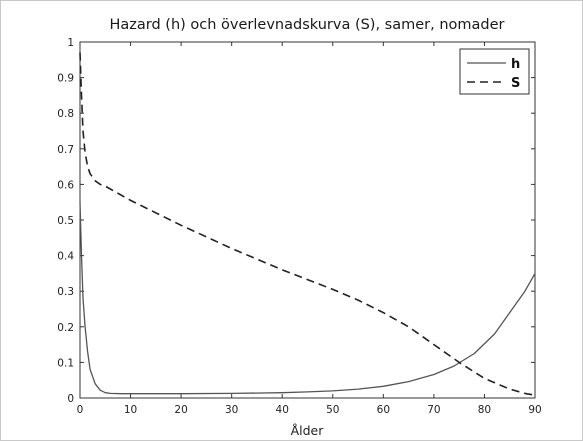 Image resolution: width=583 pixels, height=441 pixels. I want to click on x-axis-label: Ålder, so click(308, 430).